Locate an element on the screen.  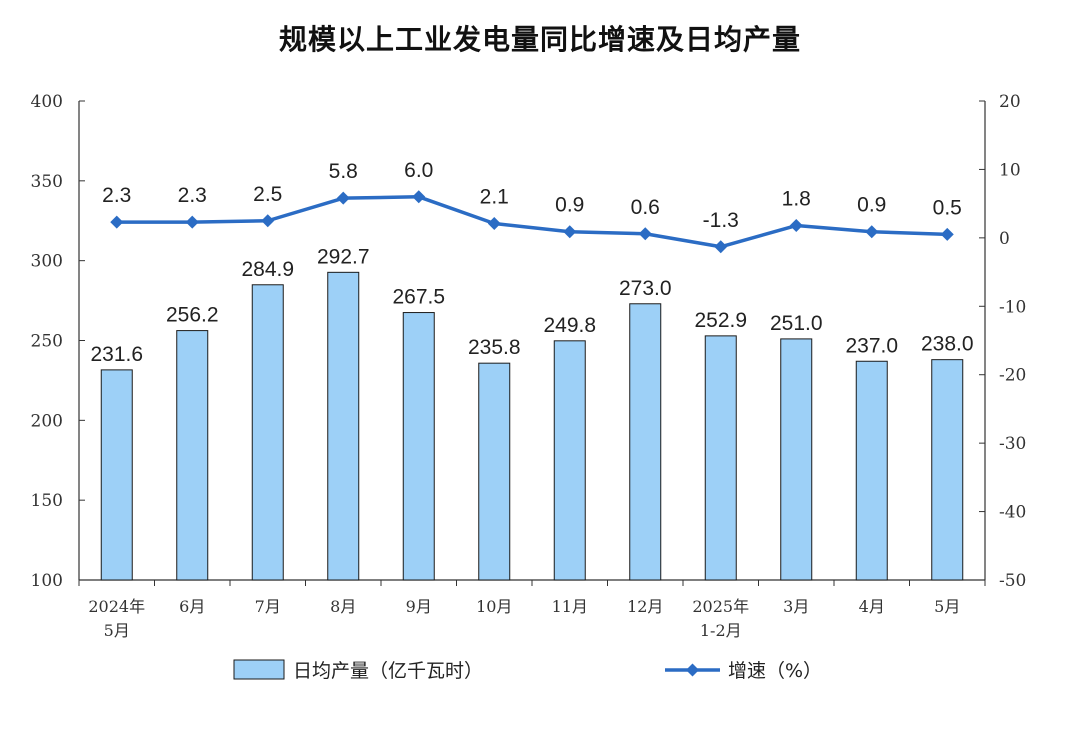
line-value-label: 2.5 is located at coordinates (267, 194).